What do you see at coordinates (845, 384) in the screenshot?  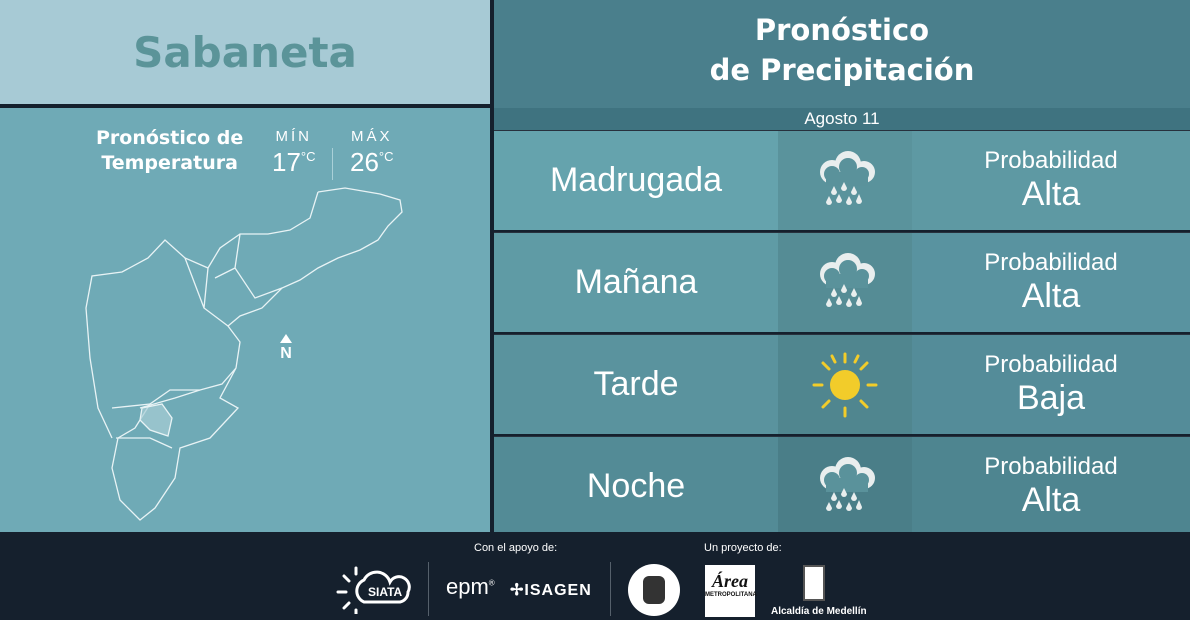 I see `sun-icon` at bounding box center [845, 384].